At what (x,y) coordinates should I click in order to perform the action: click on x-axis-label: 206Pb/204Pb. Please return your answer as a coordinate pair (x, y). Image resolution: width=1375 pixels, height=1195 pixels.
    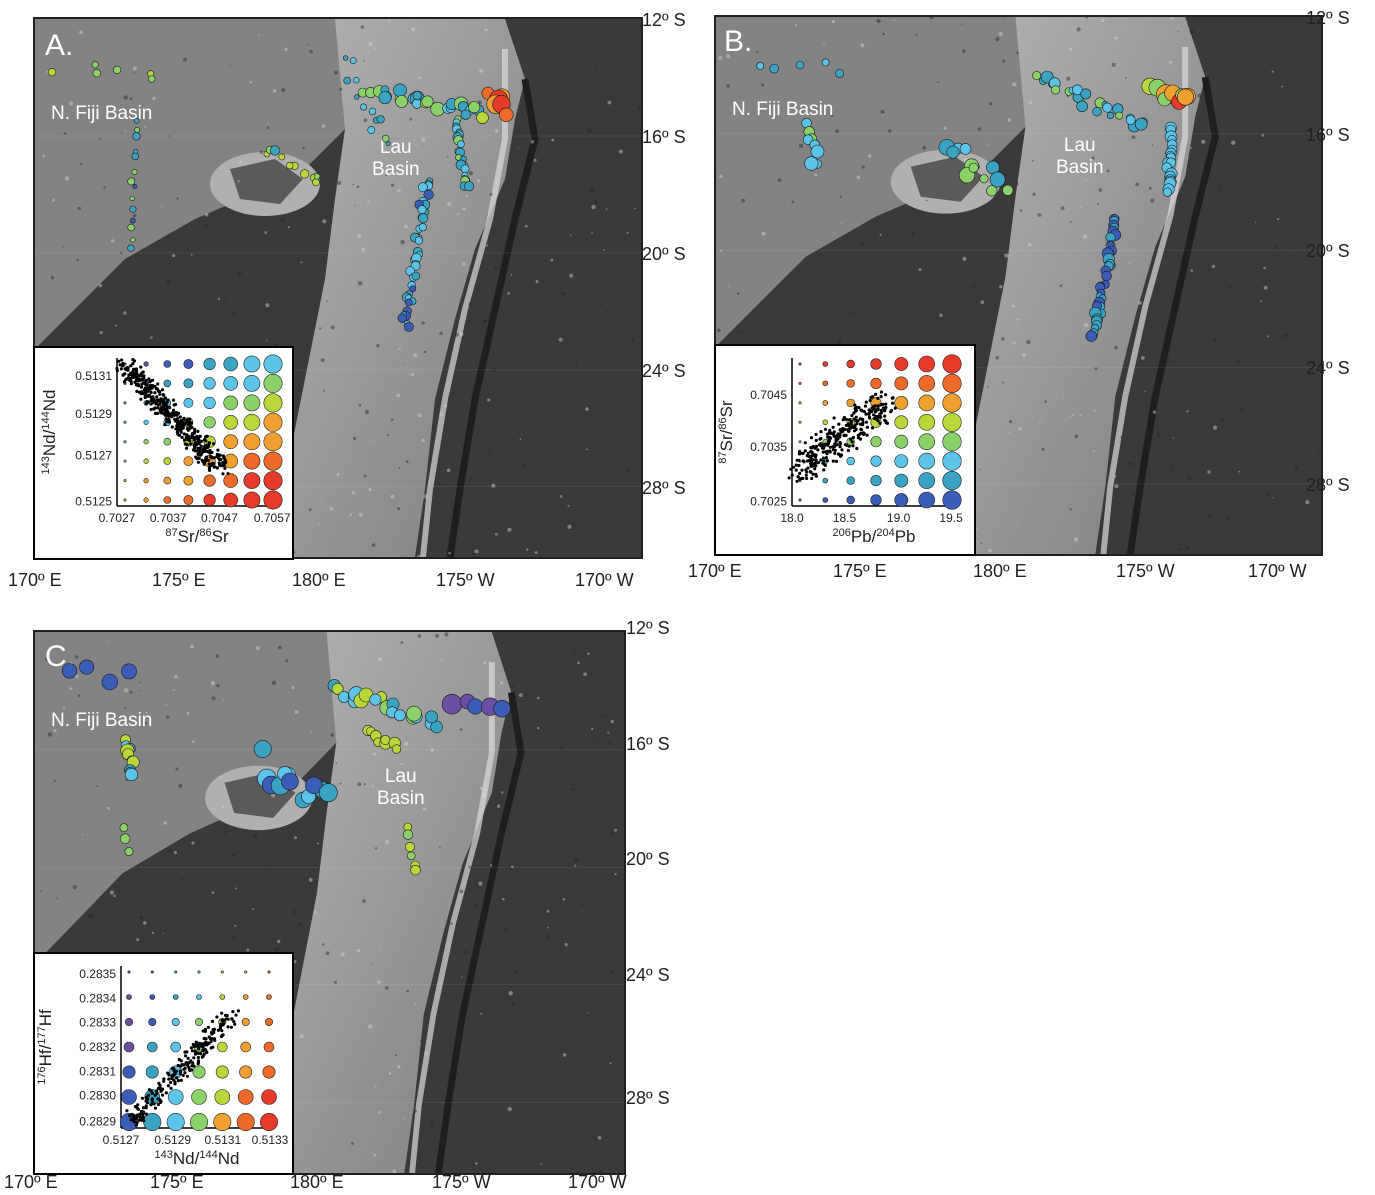
    Looking at the image, I should click on (873, 536).